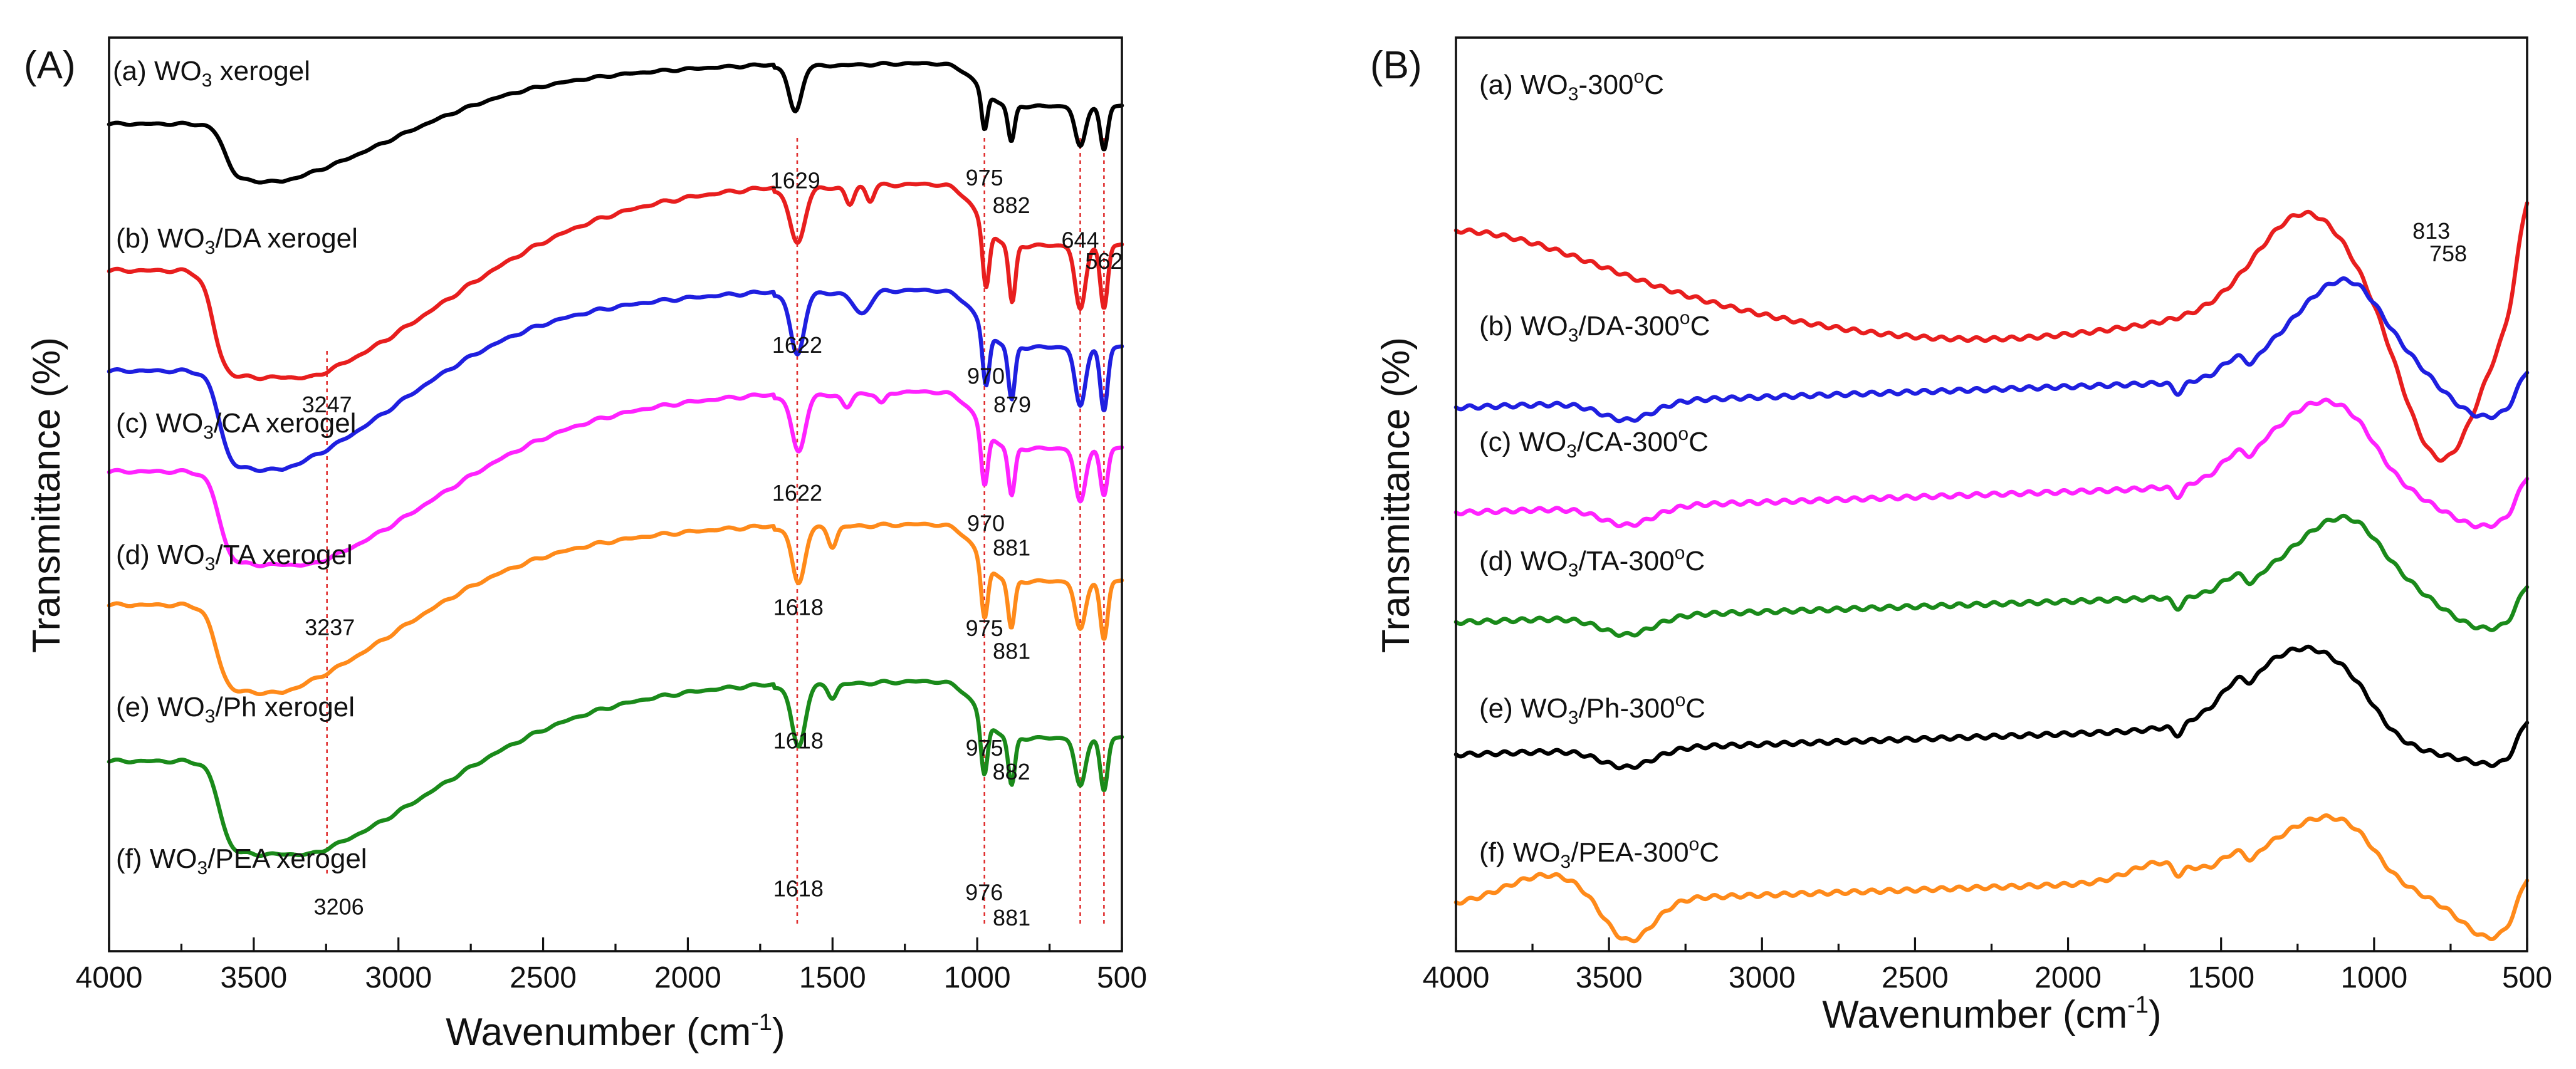 The image size is (2576, 1069). I want to click on panel-b-x-tick-label: 3000, so click(1762, 977).